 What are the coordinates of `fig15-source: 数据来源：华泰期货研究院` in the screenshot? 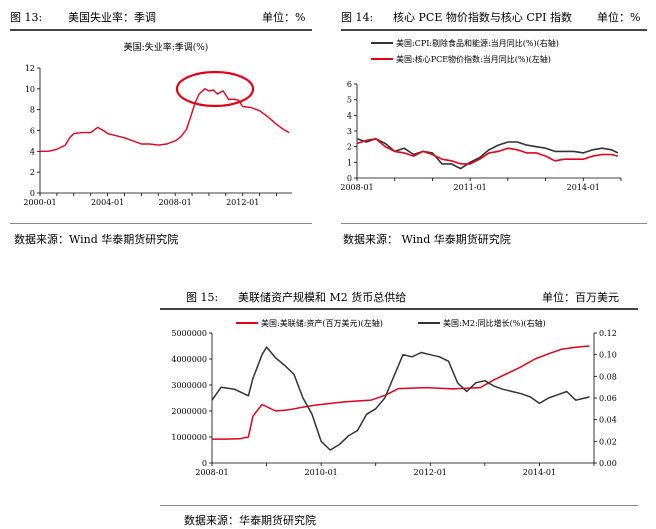 It's located at (250, 520).